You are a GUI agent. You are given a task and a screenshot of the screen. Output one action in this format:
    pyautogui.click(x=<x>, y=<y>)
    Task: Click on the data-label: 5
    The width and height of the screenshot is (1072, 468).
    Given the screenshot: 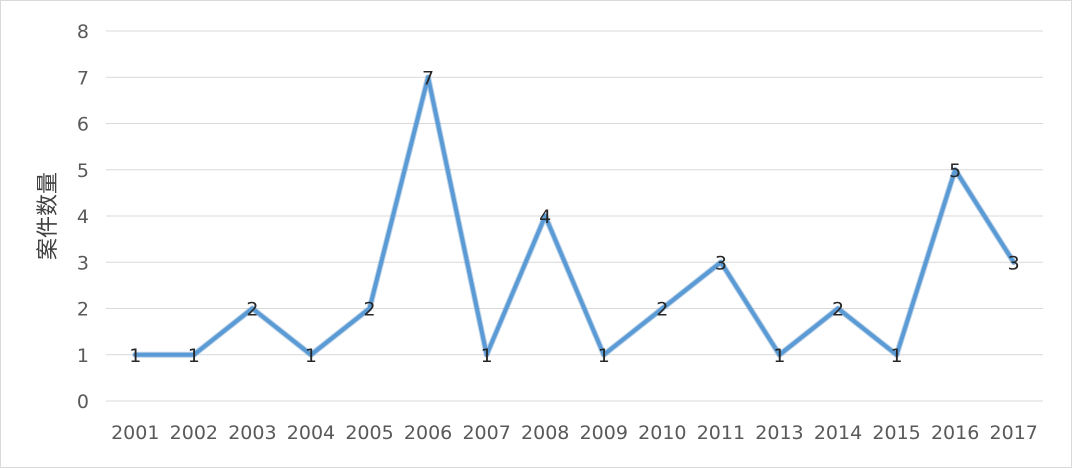 What is the action you would take?
    pyautogui.click(x=955, y=171)
    